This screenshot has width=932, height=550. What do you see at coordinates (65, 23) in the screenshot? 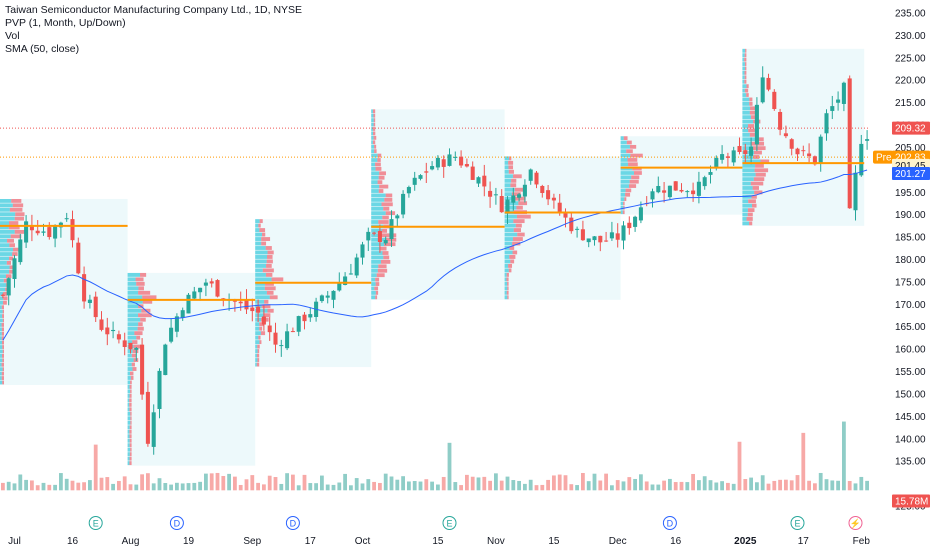
I see `pvp-indicator-label: PVP (1, Month, Up/Down)` at bounding box center [65, 23].